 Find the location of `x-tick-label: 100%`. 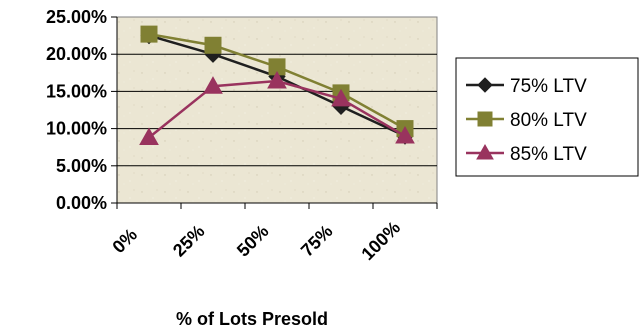

x-tick-label: 100% is located at coordinates (380, 240).